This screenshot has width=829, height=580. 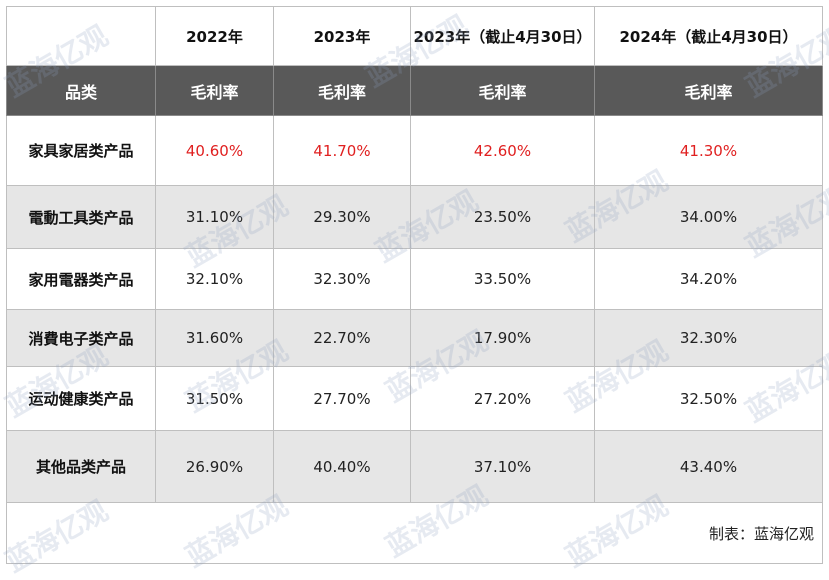 I want to click on value-cell: 17.90%, so click(x=502, y=338).